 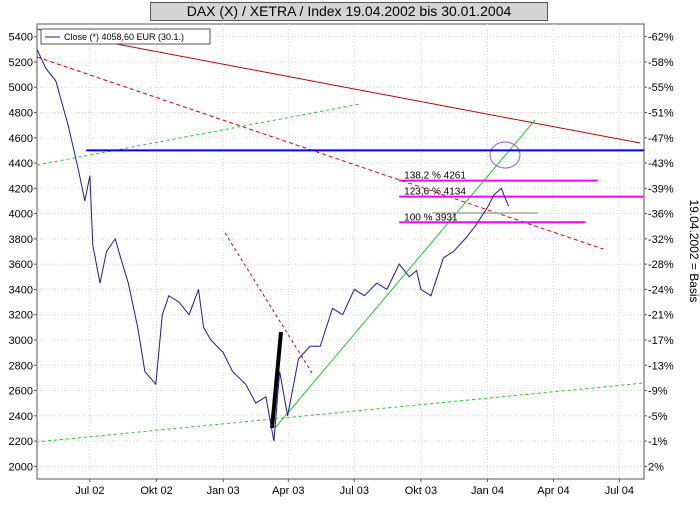 What do you see at coordinates (661, 240) in the screenshot?
I see `y-tick-label-right: -32%` at bounding box center [661, 240].